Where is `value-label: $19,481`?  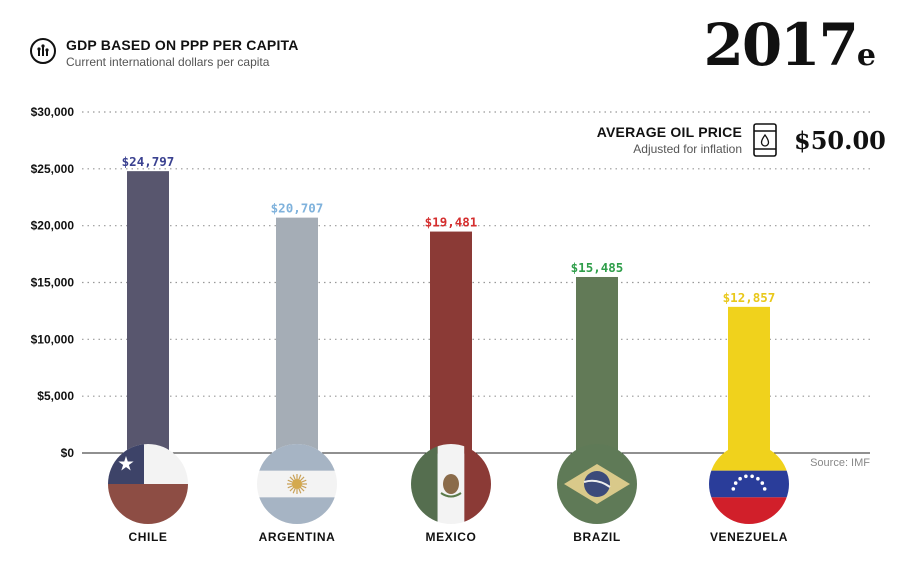
value-label: $19,481 is located at coordinates (451, 222).